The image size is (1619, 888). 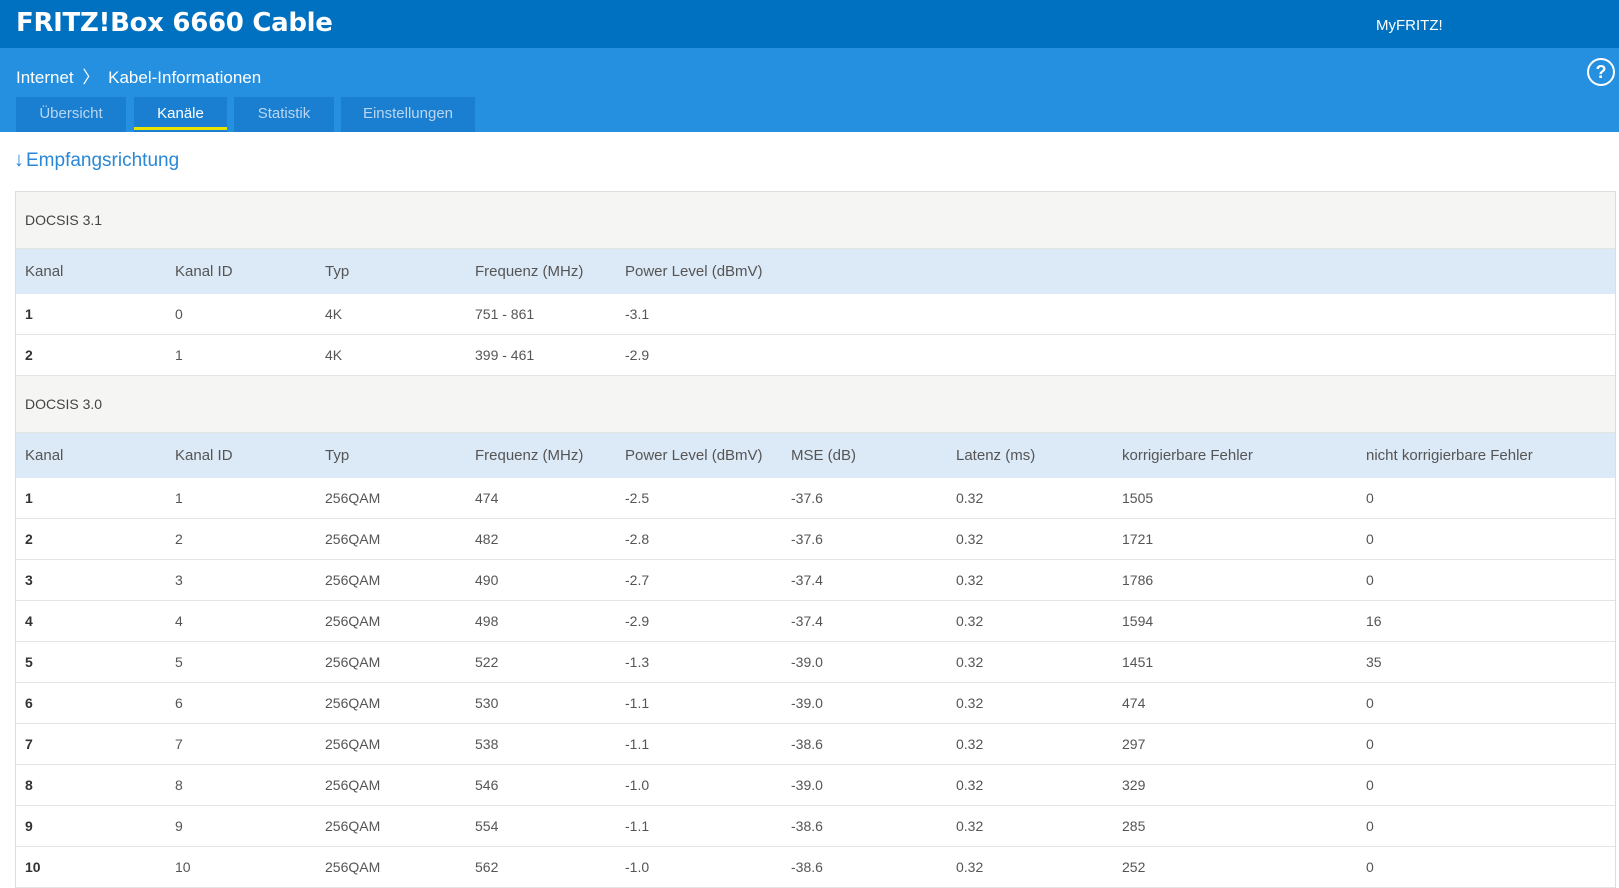 What do you see at coordinates (1601, 72) in the screenshot?
I see `help-icon: ?` at bounding box center [1601, 72].